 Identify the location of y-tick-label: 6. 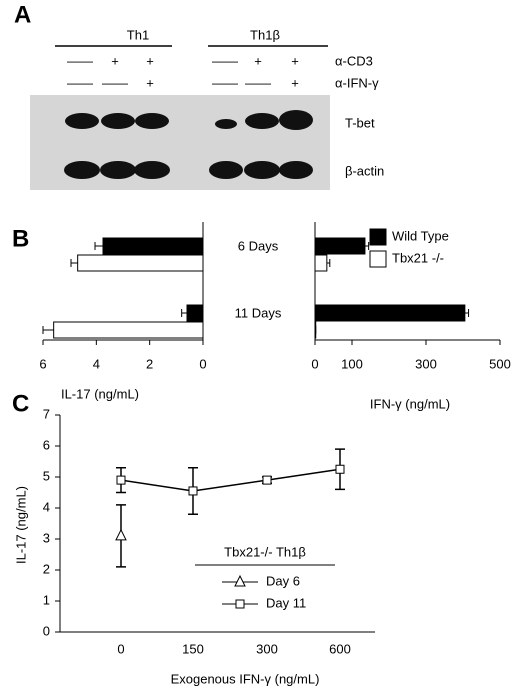
(46, 444).